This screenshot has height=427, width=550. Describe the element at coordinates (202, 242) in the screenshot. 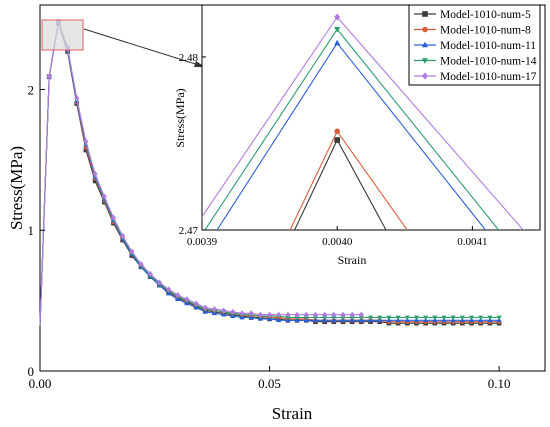

I see `inset-x-tick-label: 0.0039` at that location.